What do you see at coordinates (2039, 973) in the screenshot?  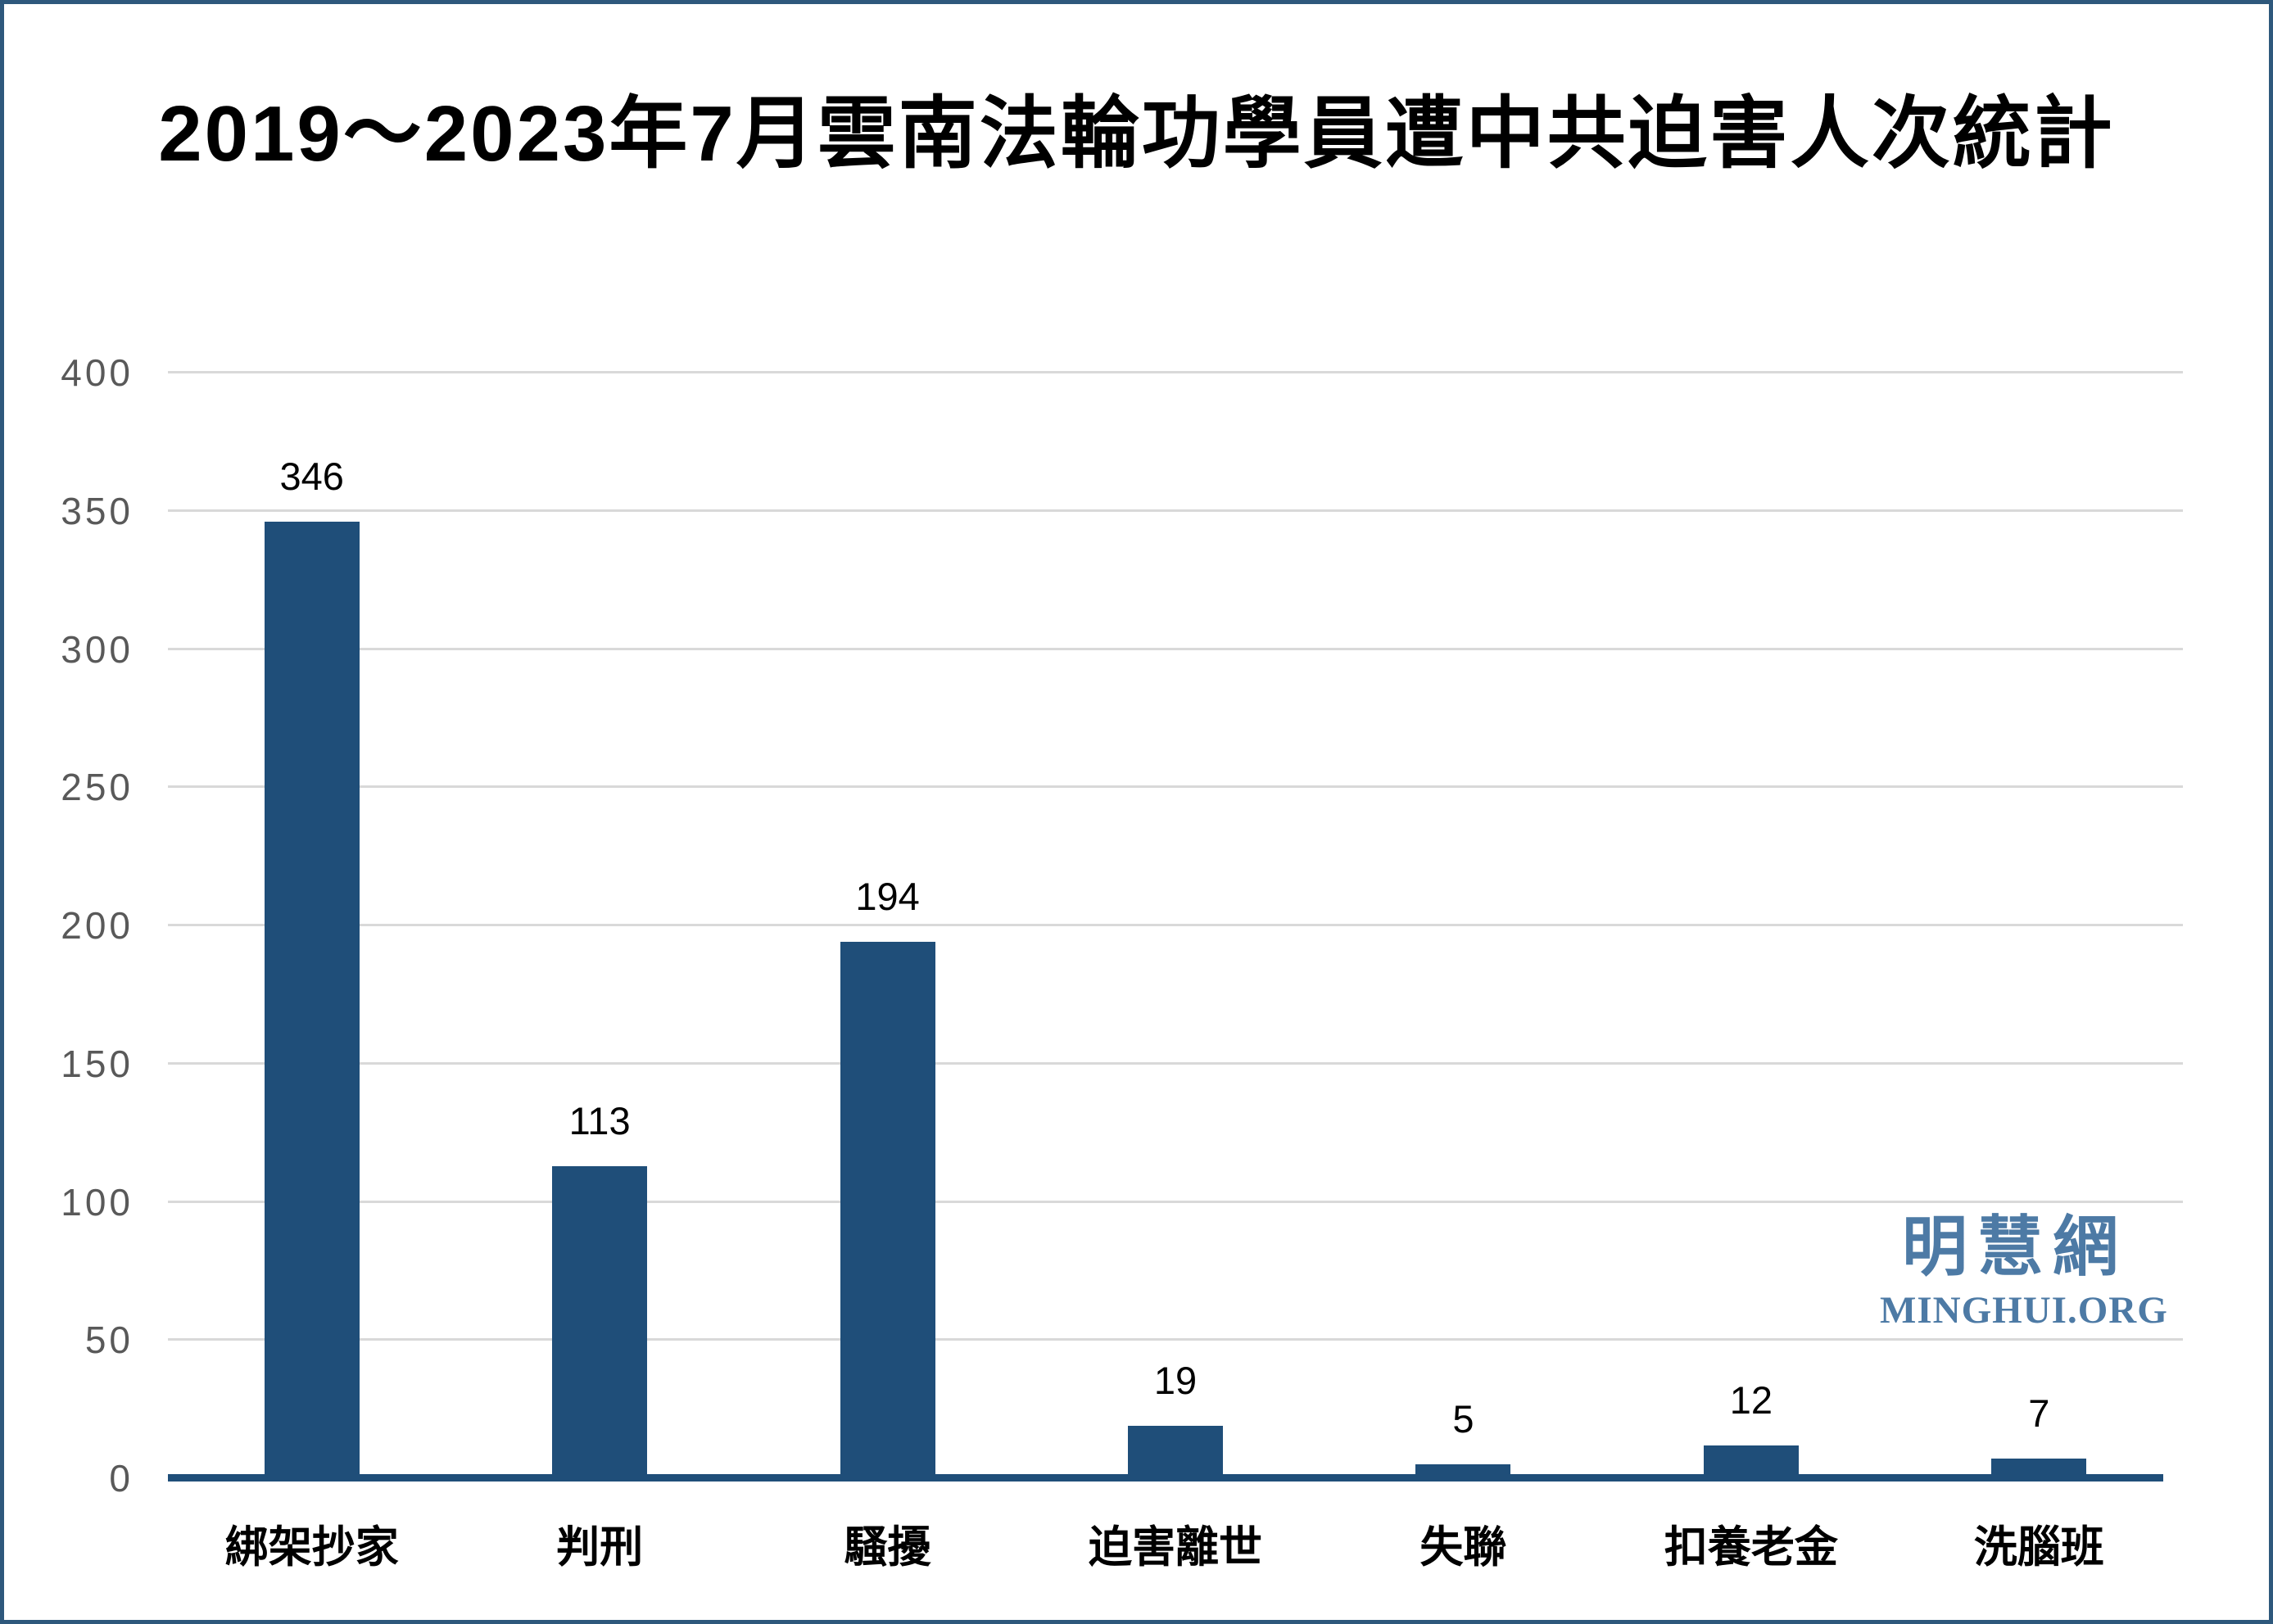 I see `bar-slot: 7 洗腦班` at bounding box center [2039, 973].